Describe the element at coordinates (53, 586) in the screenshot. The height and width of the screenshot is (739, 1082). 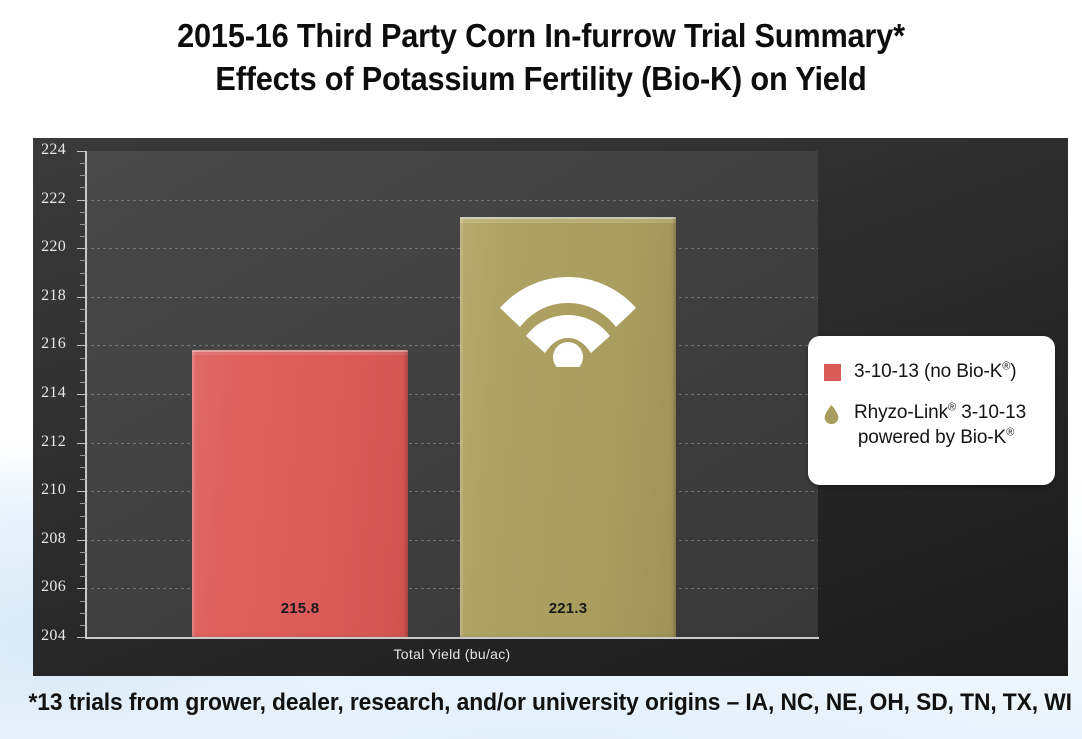
I see `y-axis-tick-label: 206` at that location.